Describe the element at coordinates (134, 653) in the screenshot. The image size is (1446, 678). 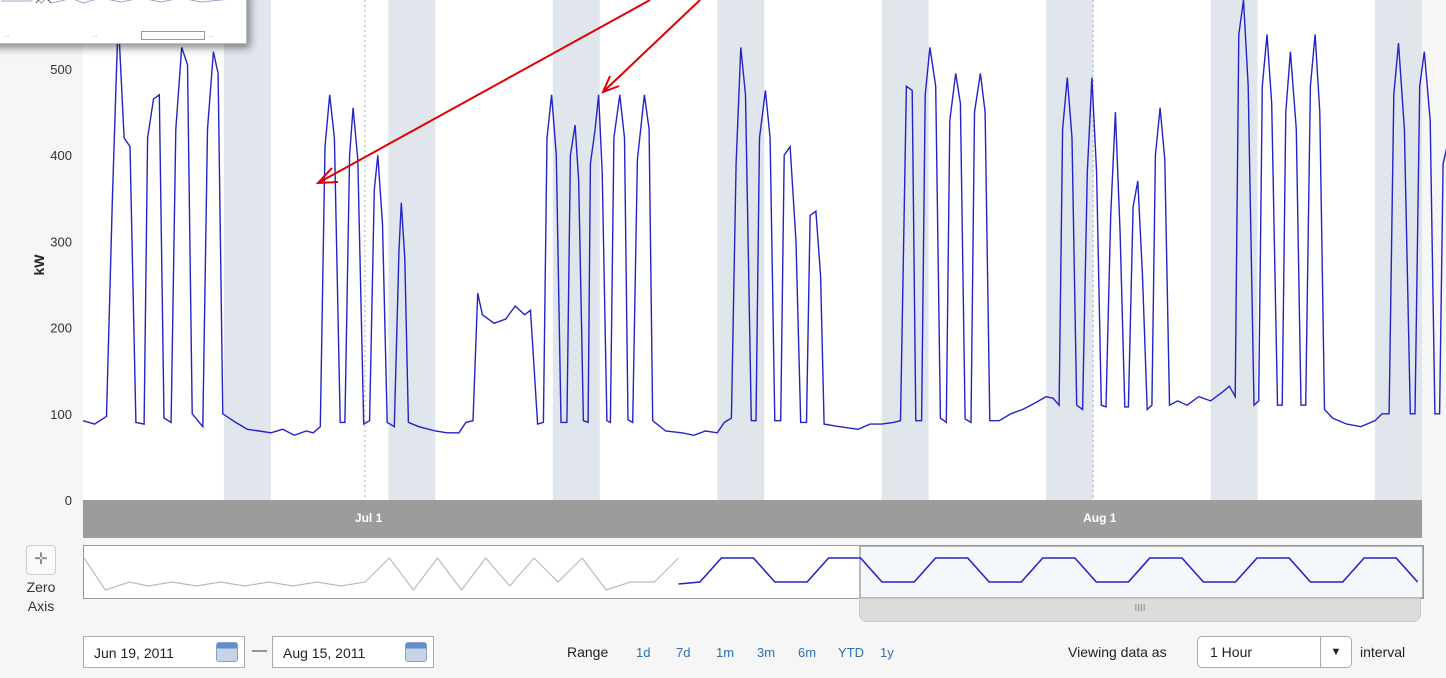
I see `start-date-value: Jun 19, 2011` at that location.